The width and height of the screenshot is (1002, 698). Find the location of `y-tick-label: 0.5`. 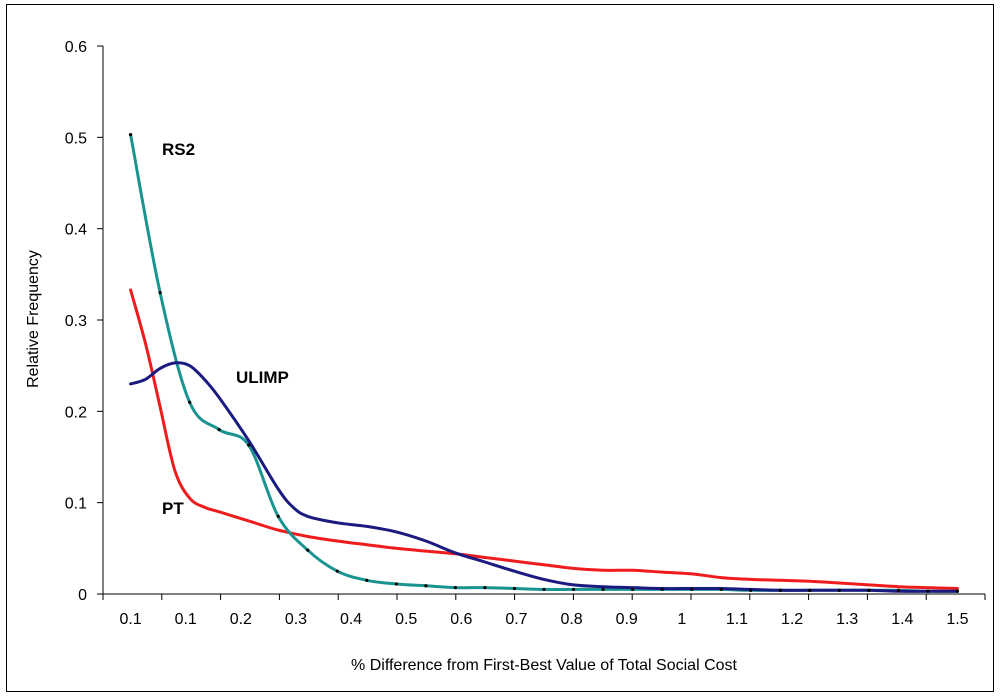

y-tick-label: 0.5 is located at coordinates (76, 138).